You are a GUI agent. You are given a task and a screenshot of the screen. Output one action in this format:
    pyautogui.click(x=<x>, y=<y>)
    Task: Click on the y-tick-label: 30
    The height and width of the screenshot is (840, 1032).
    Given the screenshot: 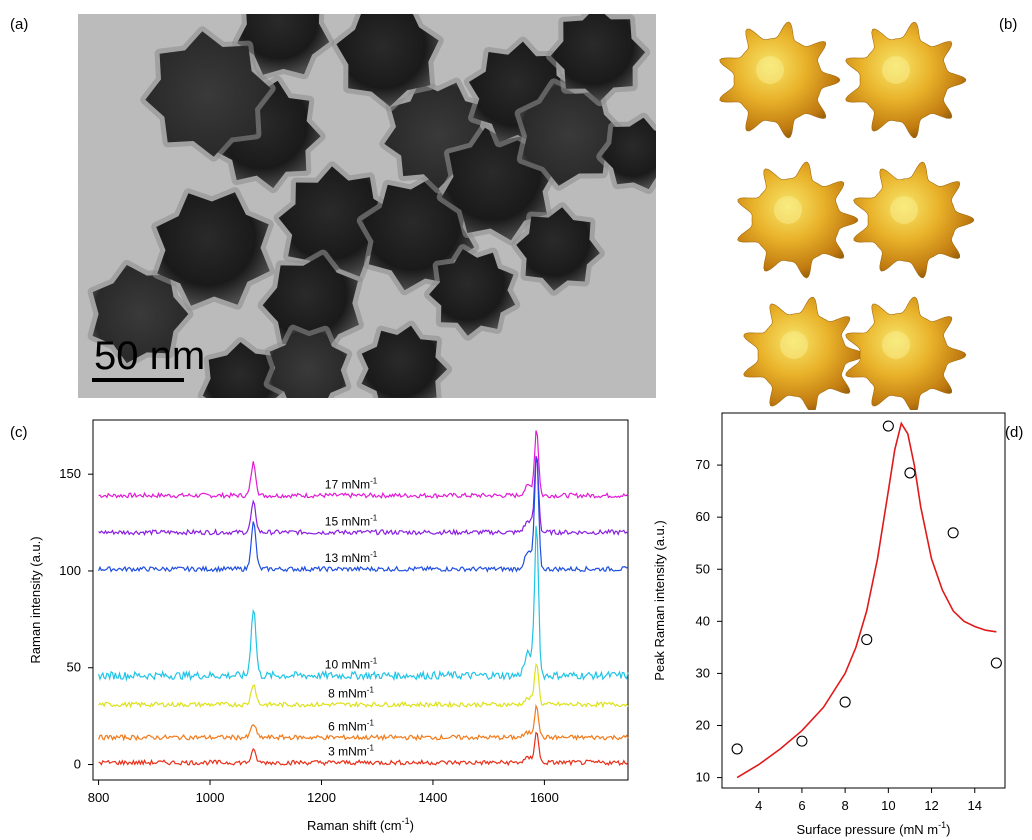 What is the action you would take?
    pyautogui.click(x=703, y=672)
    